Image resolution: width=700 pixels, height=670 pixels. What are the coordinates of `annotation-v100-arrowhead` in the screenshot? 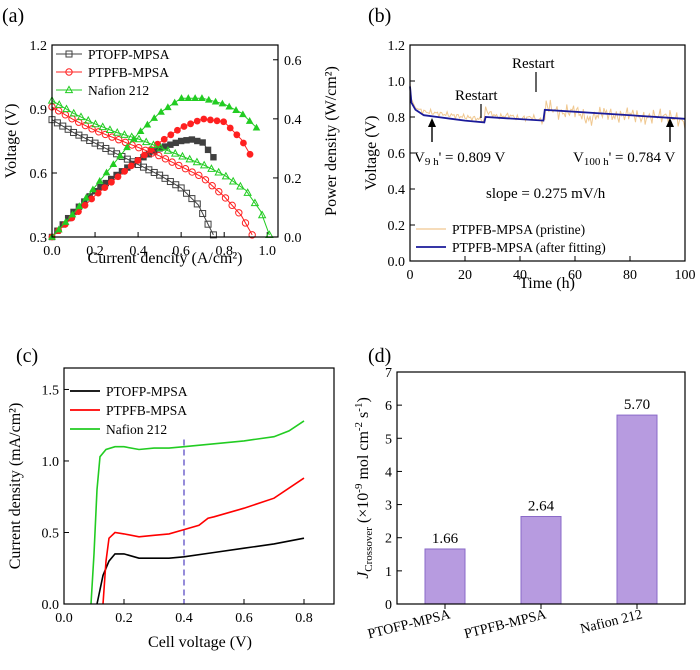 It's located at (670, 122).